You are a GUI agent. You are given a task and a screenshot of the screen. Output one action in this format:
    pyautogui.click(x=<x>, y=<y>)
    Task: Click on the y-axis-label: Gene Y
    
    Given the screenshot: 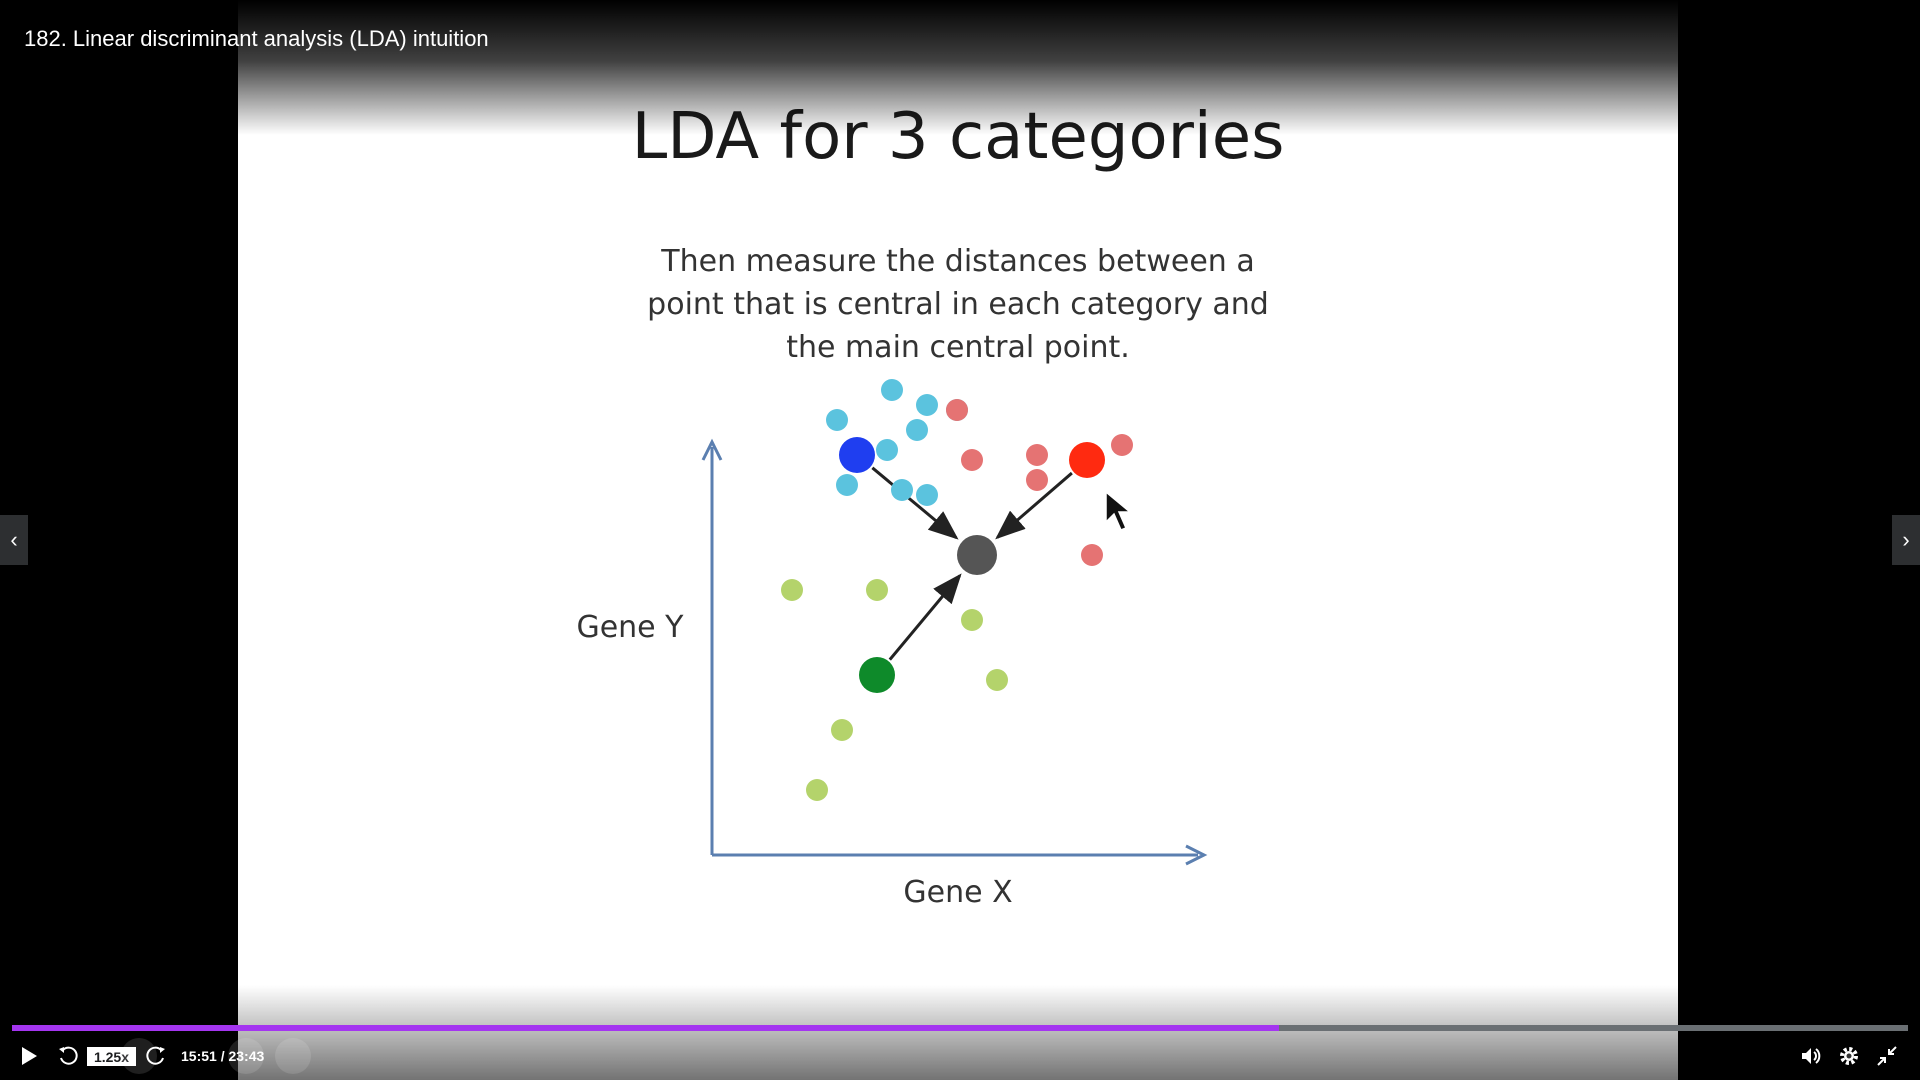 What is the action you would take?
    pyautogui.click(x=630, y=627)
    